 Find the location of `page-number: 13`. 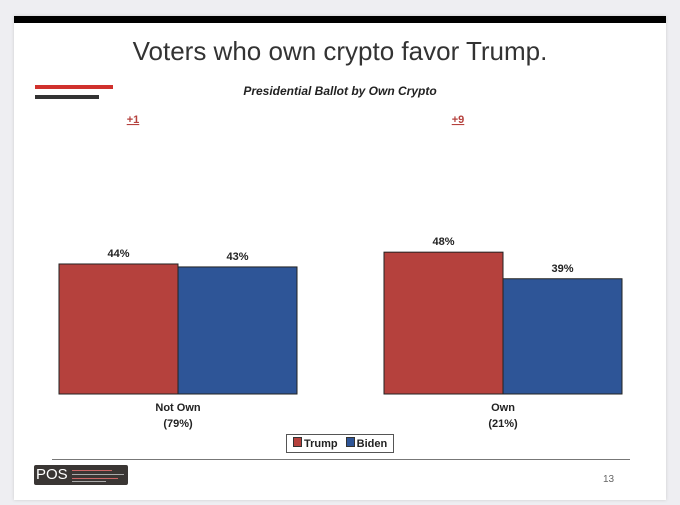

page-number: 13 is located at coordinates (609, 479).